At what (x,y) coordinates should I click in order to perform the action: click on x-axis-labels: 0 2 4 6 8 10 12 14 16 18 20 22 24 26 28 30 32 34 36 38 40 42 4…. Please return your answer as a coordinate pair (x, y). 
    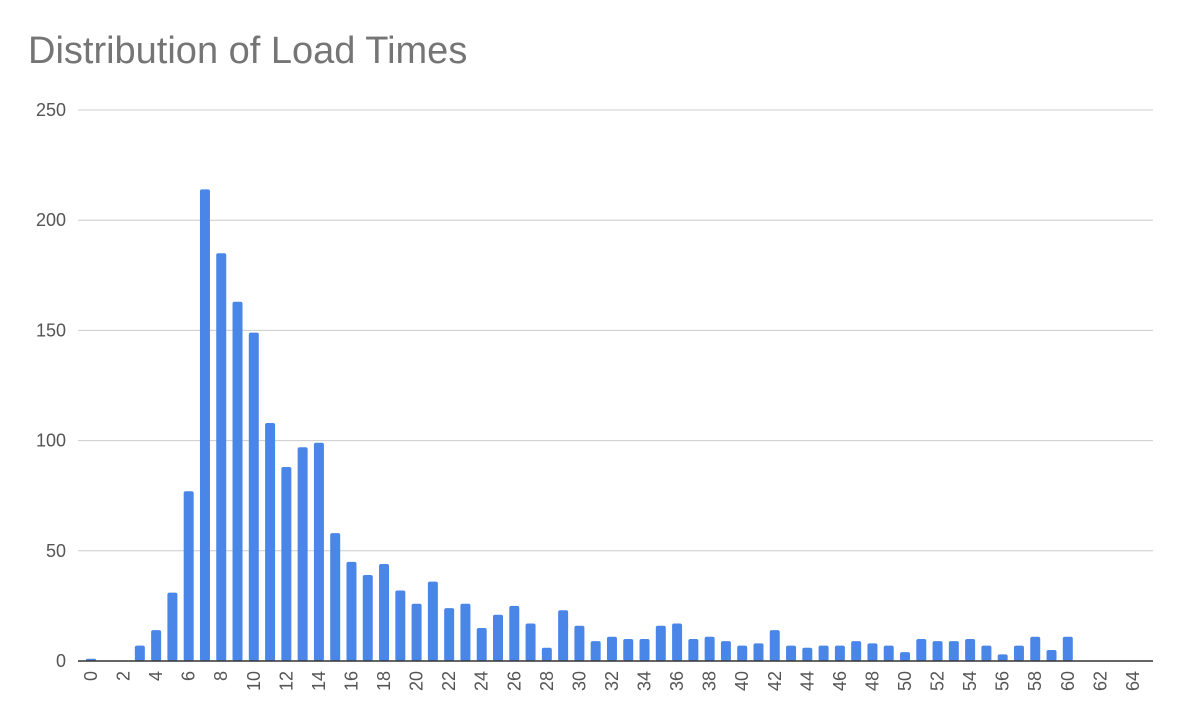
    Looking at the image, I should click on (612, 681).